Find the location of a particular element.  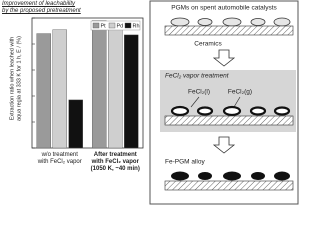

step-label: FeCl₂ vapor treatment is located at coordinates (197, 76).